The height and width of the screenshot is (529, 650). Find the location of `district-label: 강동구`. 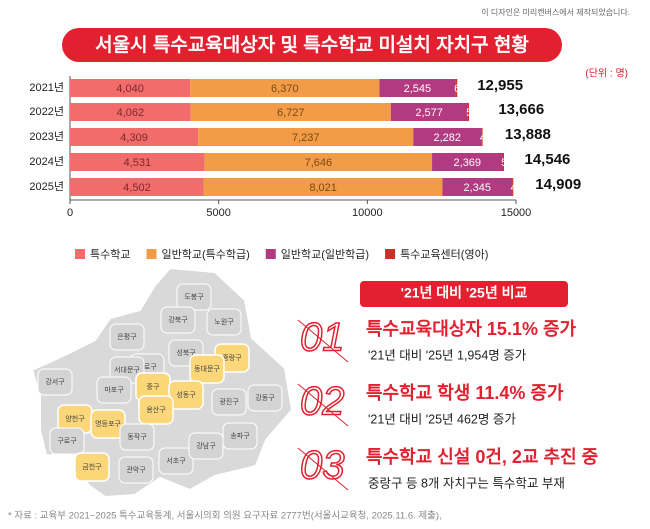

district-label: 강동구 is located at coordinates (265, 397).